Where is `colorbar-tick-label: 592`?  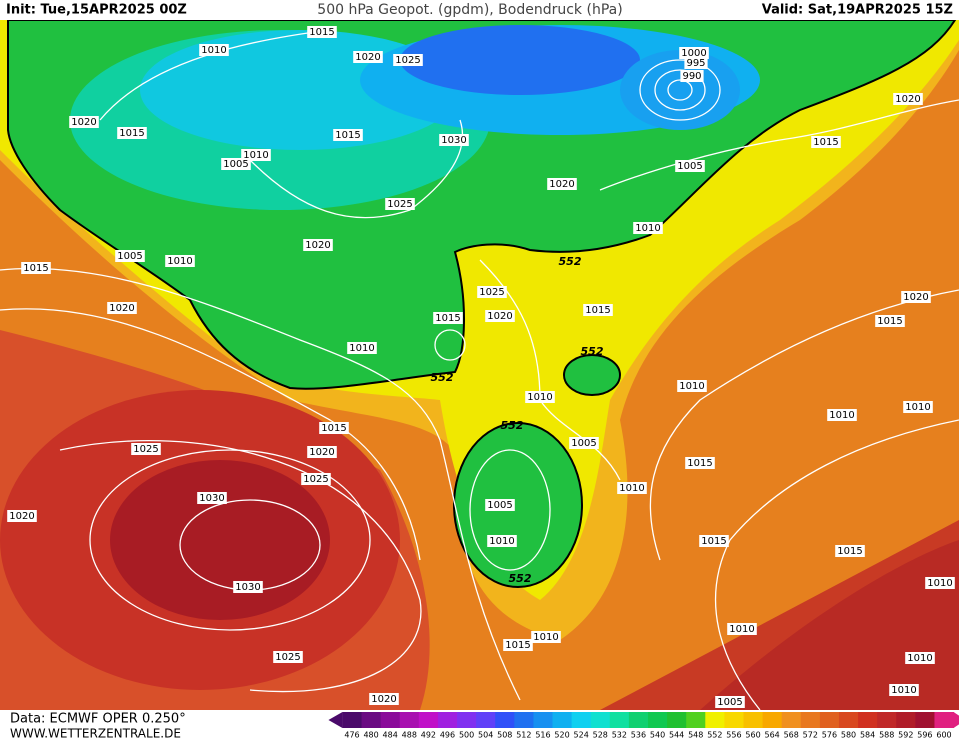
colorbar-tick-label: 592 is located at coordinates (905, 735).